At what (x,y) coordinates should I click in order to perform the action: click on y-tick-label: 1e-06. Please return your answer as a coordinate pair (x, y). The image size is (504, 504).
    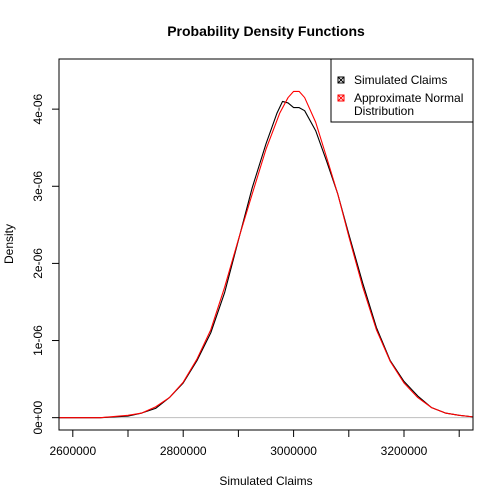
    Looking at the image, I should click on (38, 340).